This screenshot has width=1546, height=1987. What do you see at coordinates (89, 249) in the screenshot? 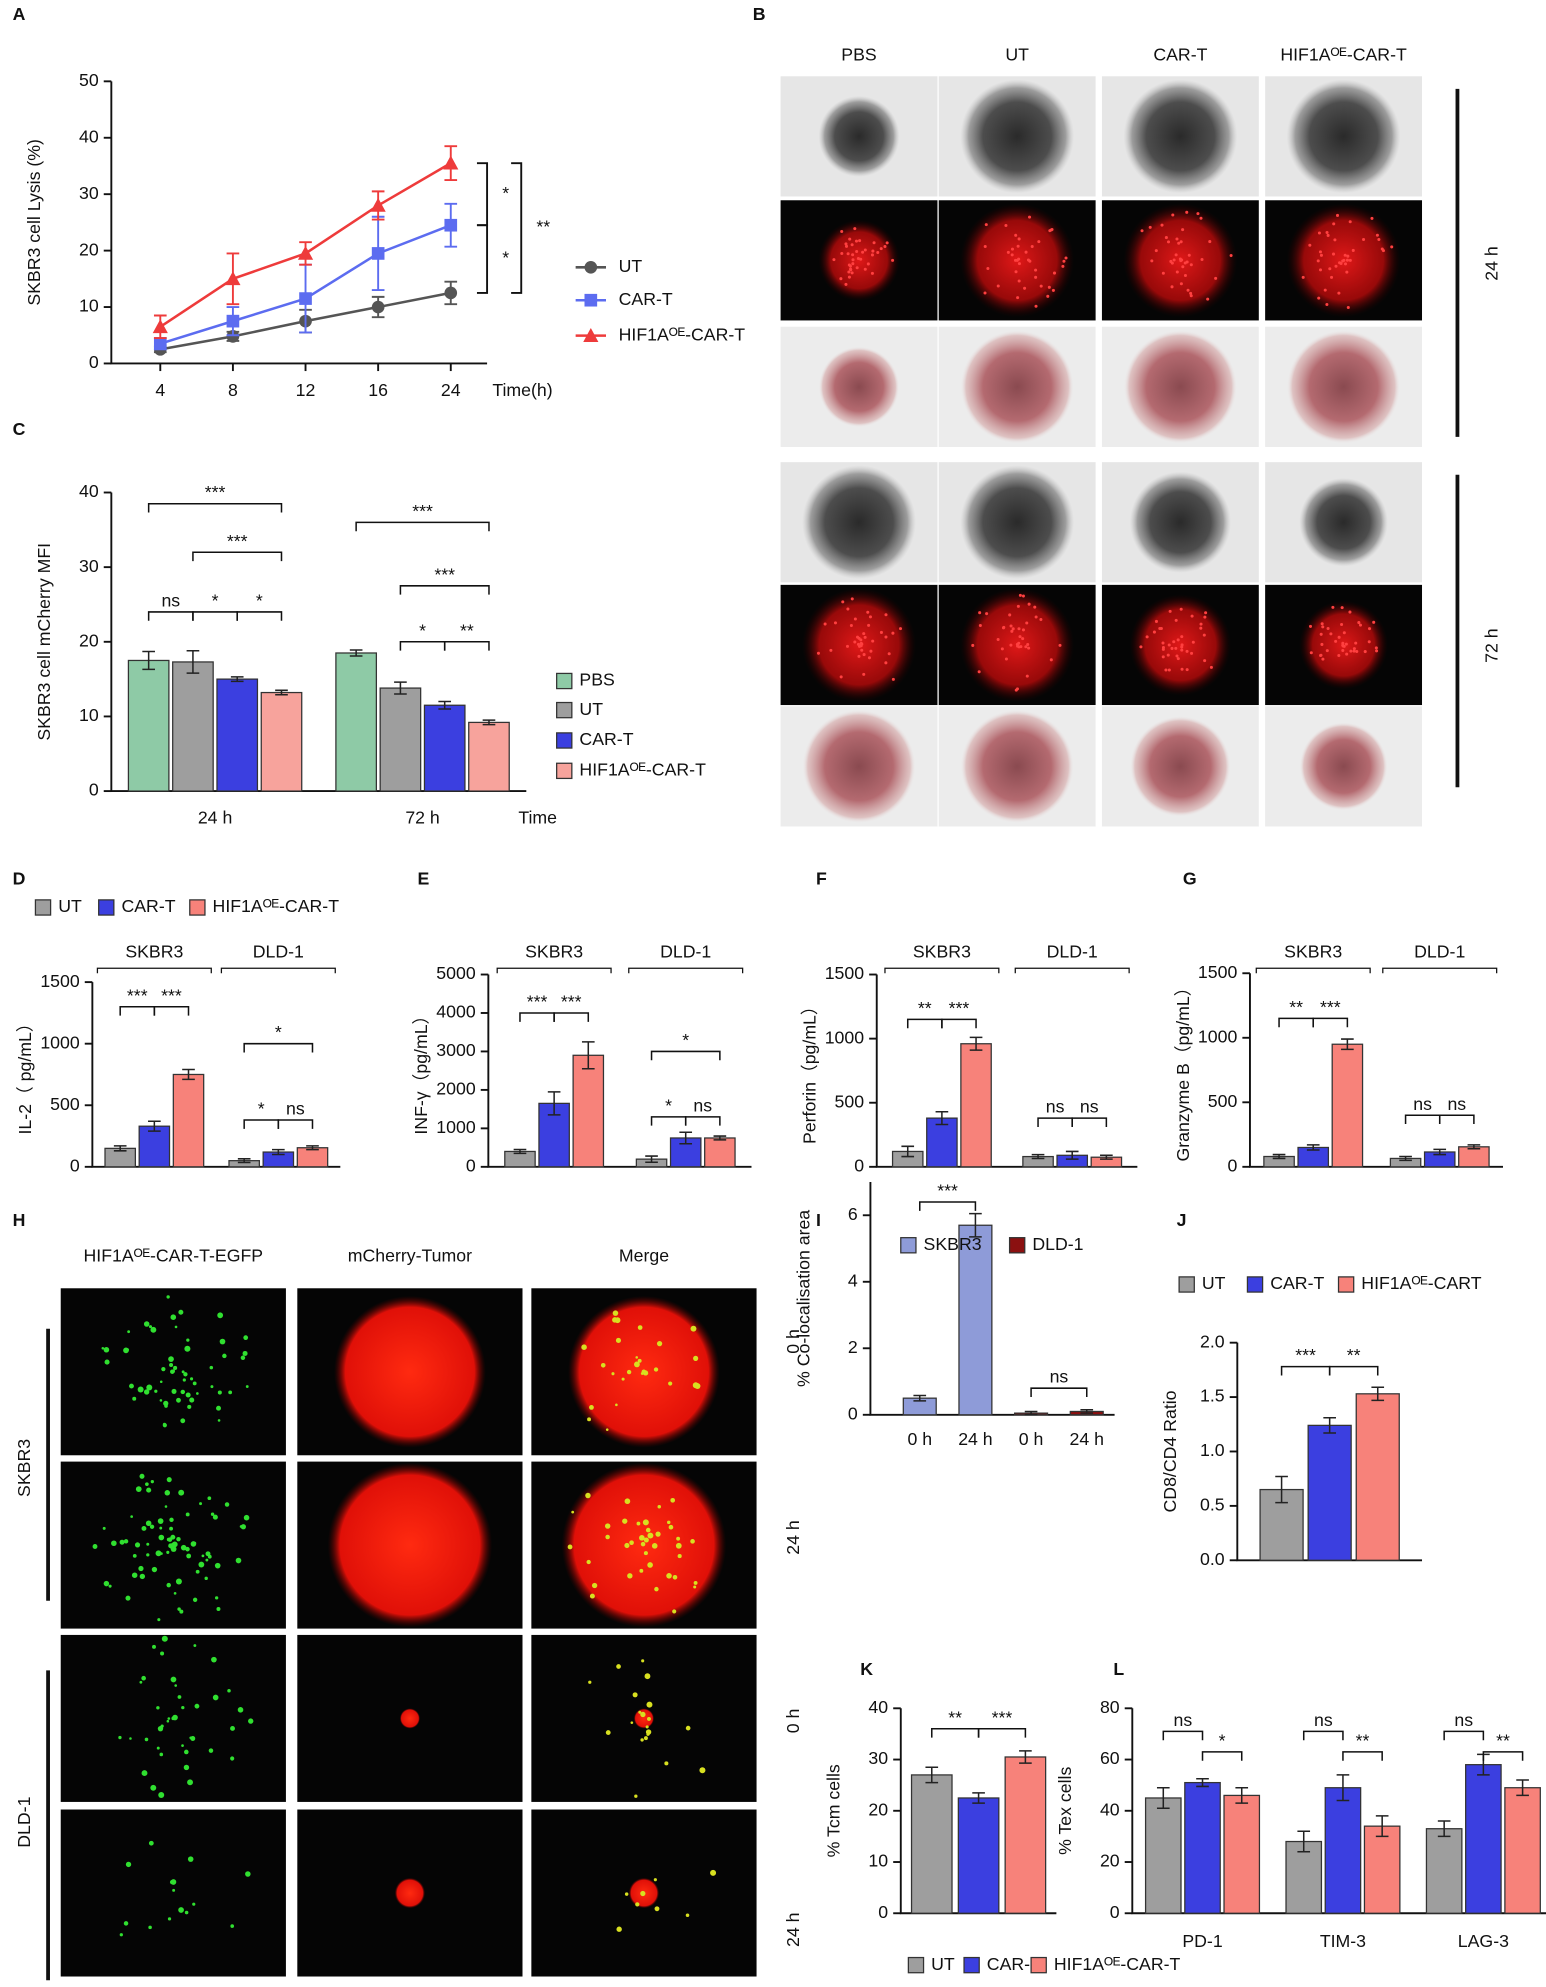
I see `y-tick-label: 20` at bounding box center [89, 249].